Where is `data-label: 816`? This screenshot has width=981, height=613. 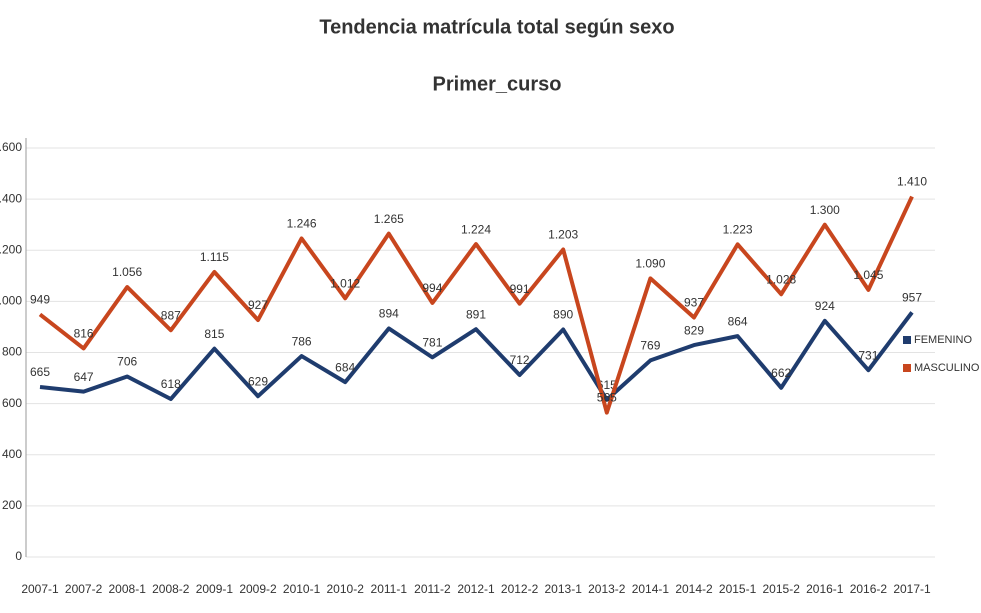 data-label: 816 is located at coordinates (84, 334).